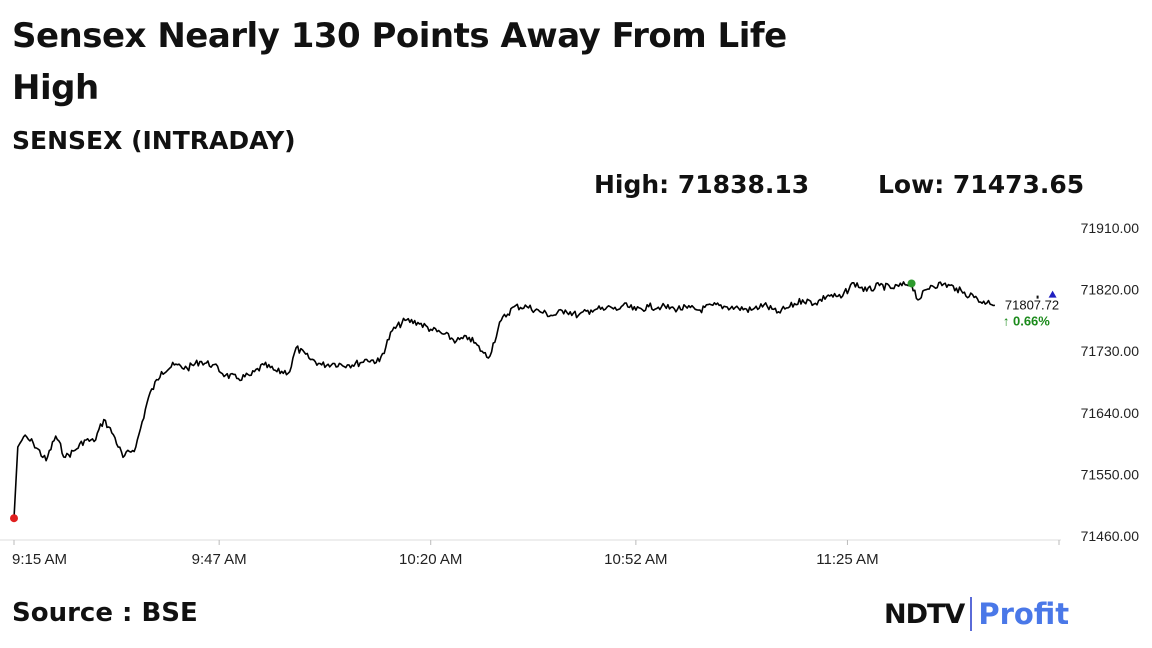  What do you see at coordinates (1110, 474) in the screenshot?
I see `y-tick-label: 71550.00` at bounding box center [1110, 474].